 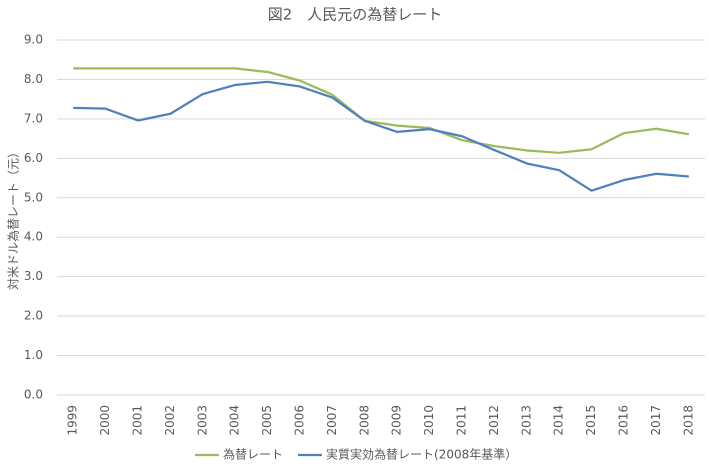 I want to click on x-tick-label: 2003, so click(x=202, y=420).